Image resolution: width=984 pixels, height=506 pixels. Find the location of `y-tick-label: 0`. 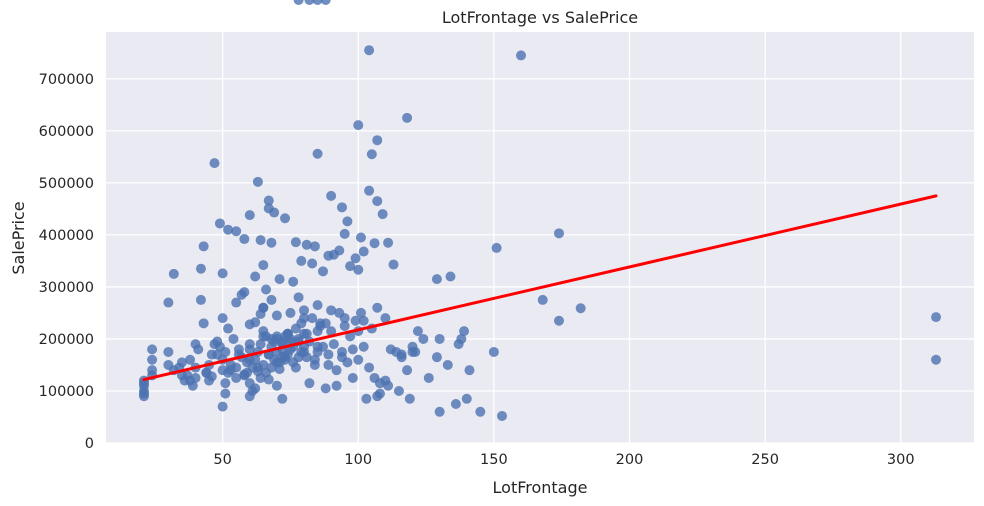

y-tick-label: 0 is located at coordinates (89, 444).